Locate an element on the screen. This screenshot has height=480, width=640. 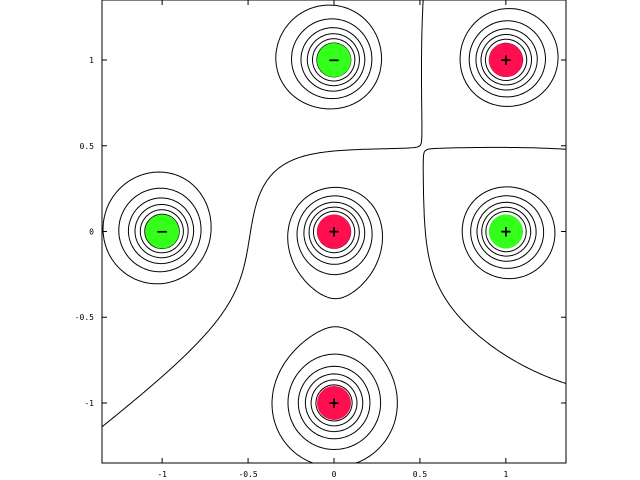
x-tick-label: -0.5 is located at coordinates (247, 474).